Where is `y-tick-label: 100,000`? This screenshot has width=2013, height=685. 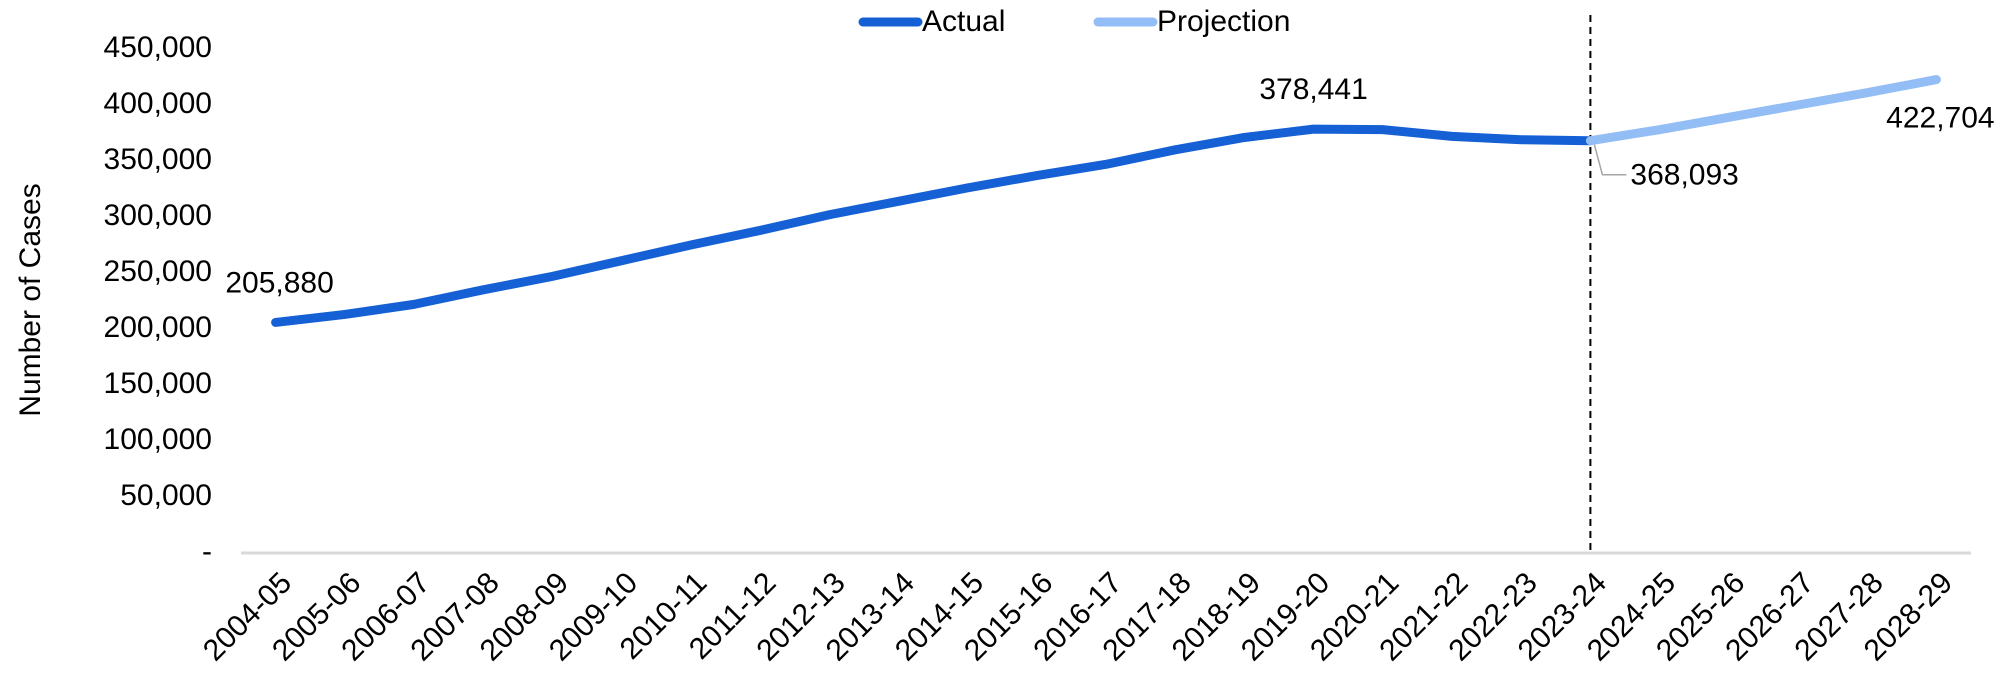 y-tick-label: 100,000 is located at coordinates (158, 439).